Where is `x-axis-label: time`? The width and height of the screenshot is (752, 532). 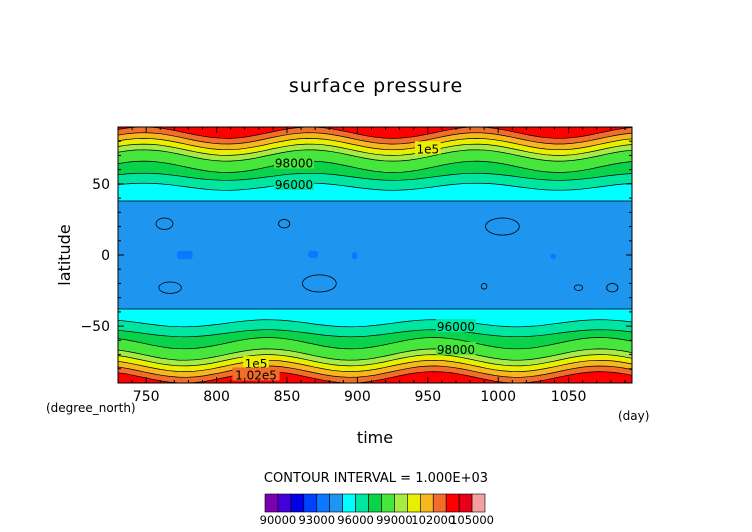 x-axis-label: time is located at coordinates (375, 437).